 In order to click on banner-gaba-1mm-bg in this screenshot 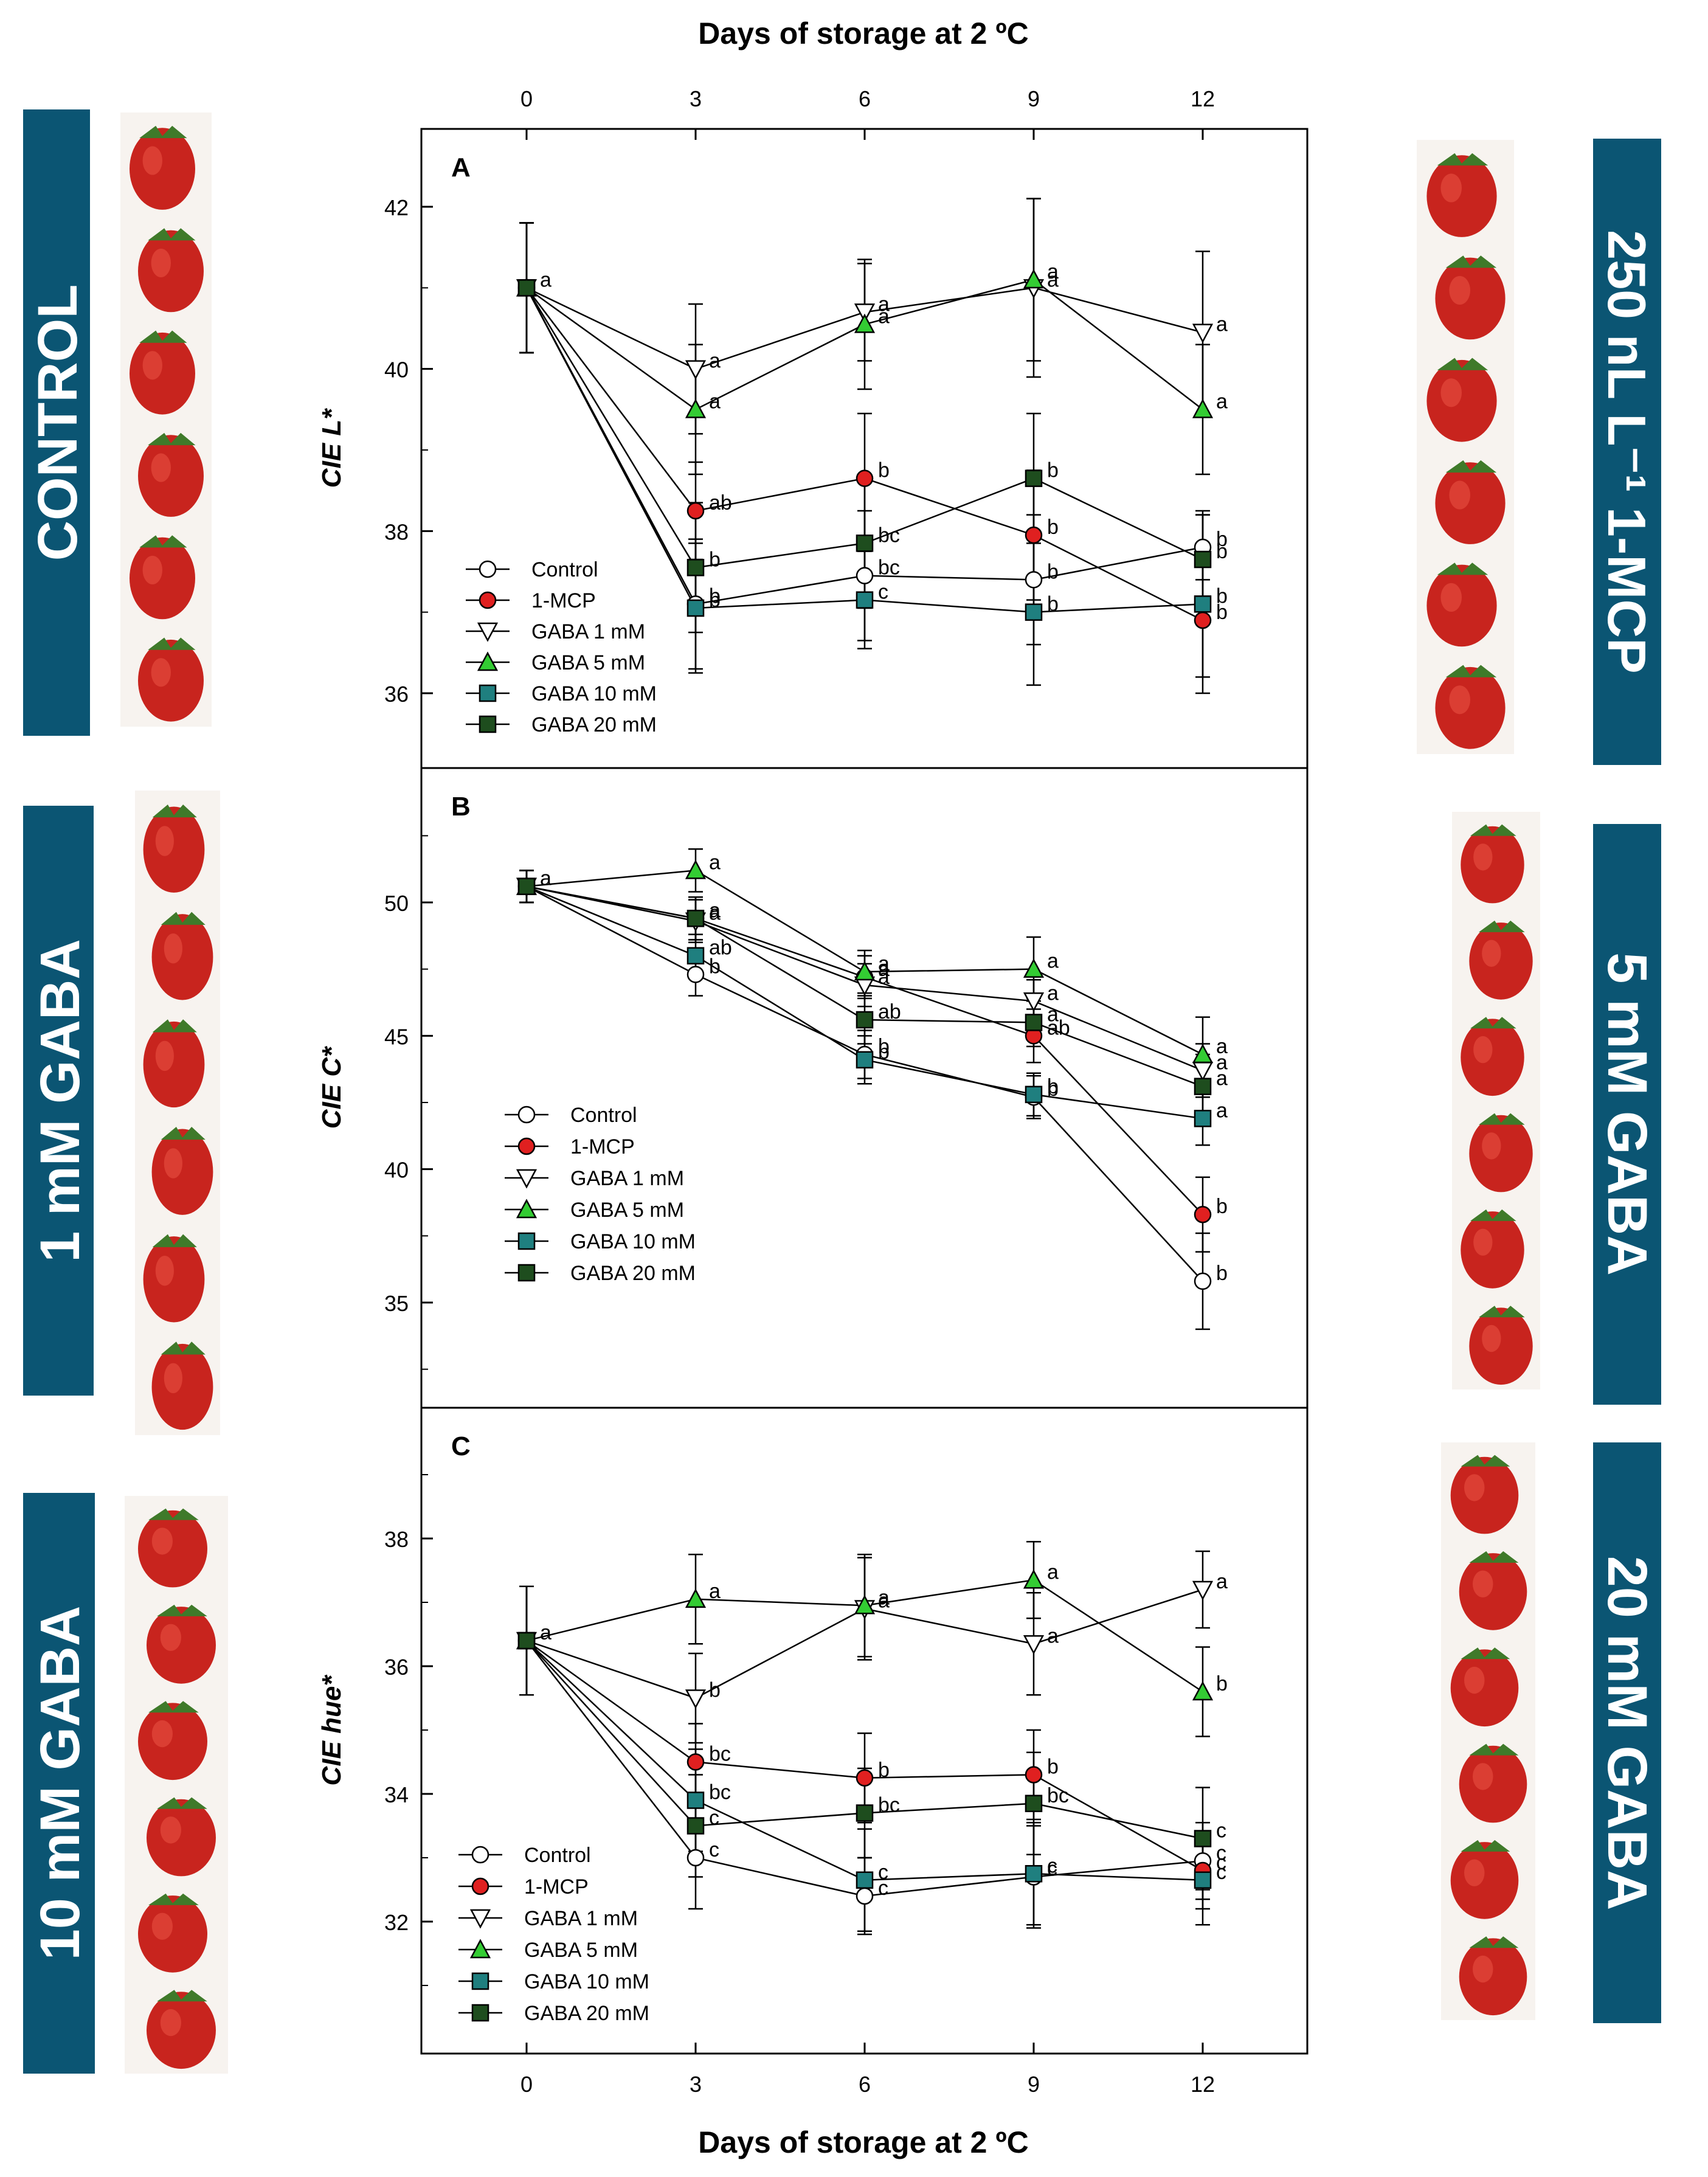, I will do `click(59, 1101)`.